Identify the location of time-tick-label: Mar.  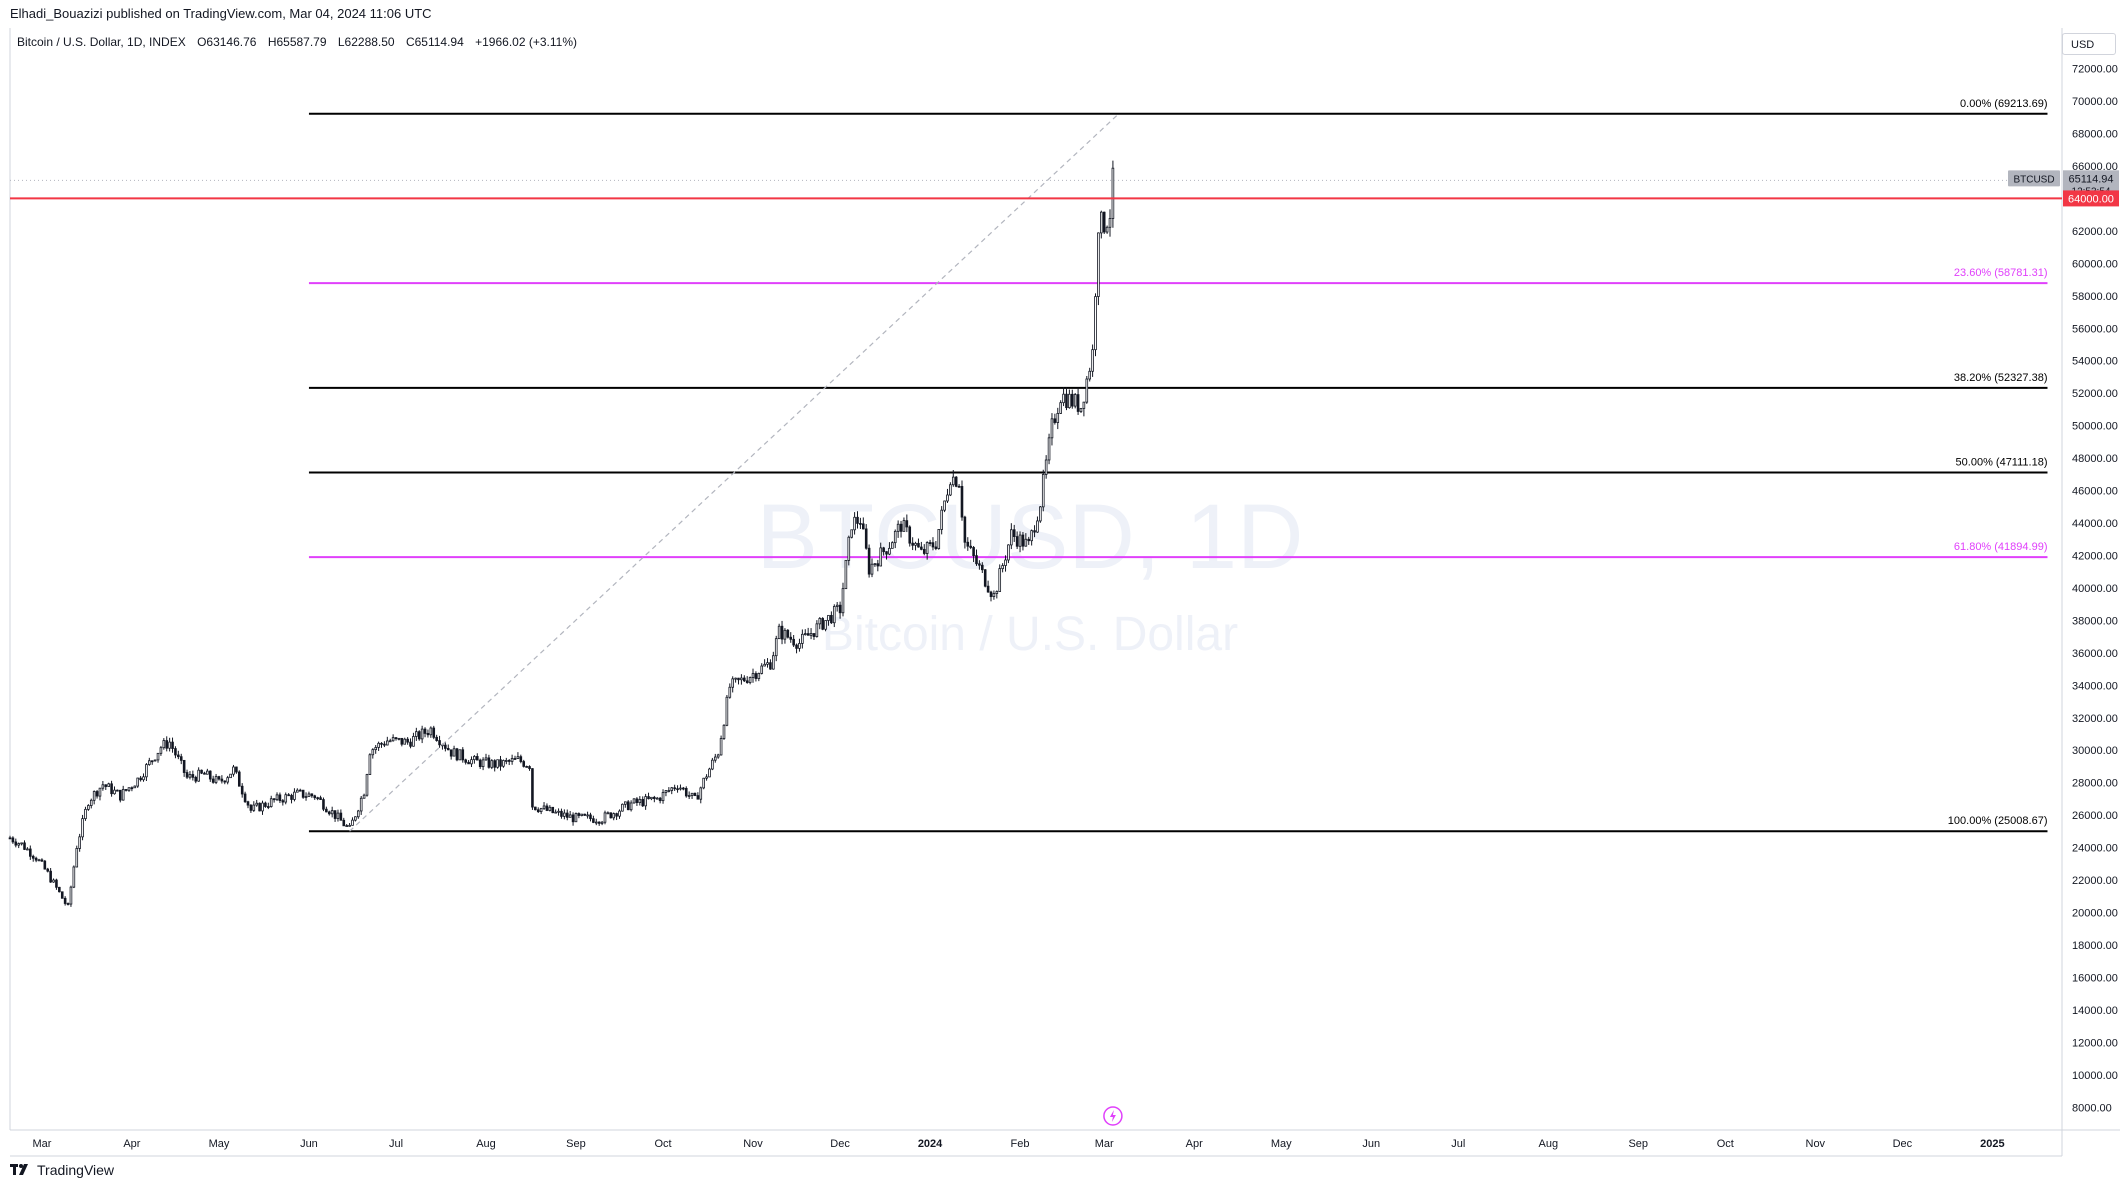
(1104, 1144).